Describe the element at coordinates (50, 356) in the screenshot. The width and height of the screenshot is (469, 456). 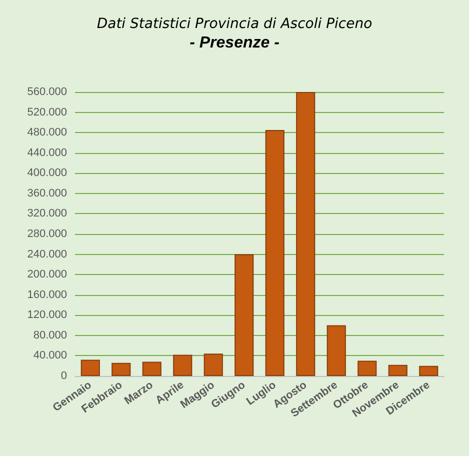
I see `y-tick-label: 40.000` at that location.